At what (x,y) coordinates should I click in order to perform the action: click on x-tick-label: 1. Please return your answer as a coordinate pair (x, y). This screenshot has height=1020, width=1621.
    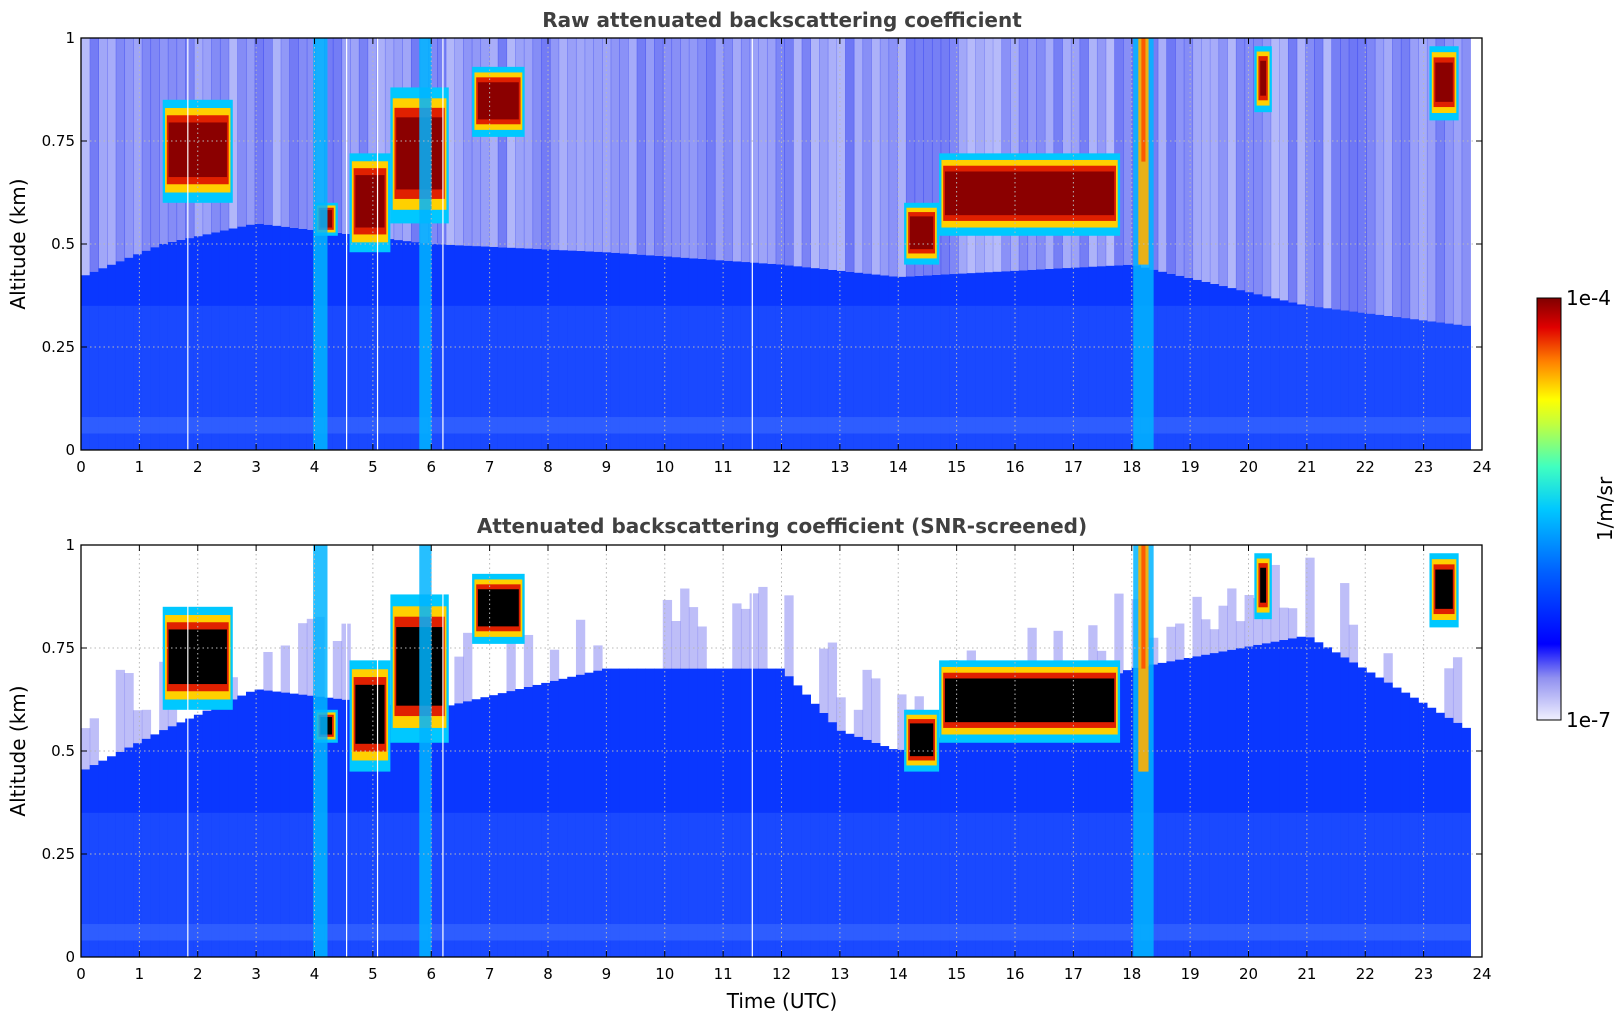
    Looking at the image, I should click on (140, 467).